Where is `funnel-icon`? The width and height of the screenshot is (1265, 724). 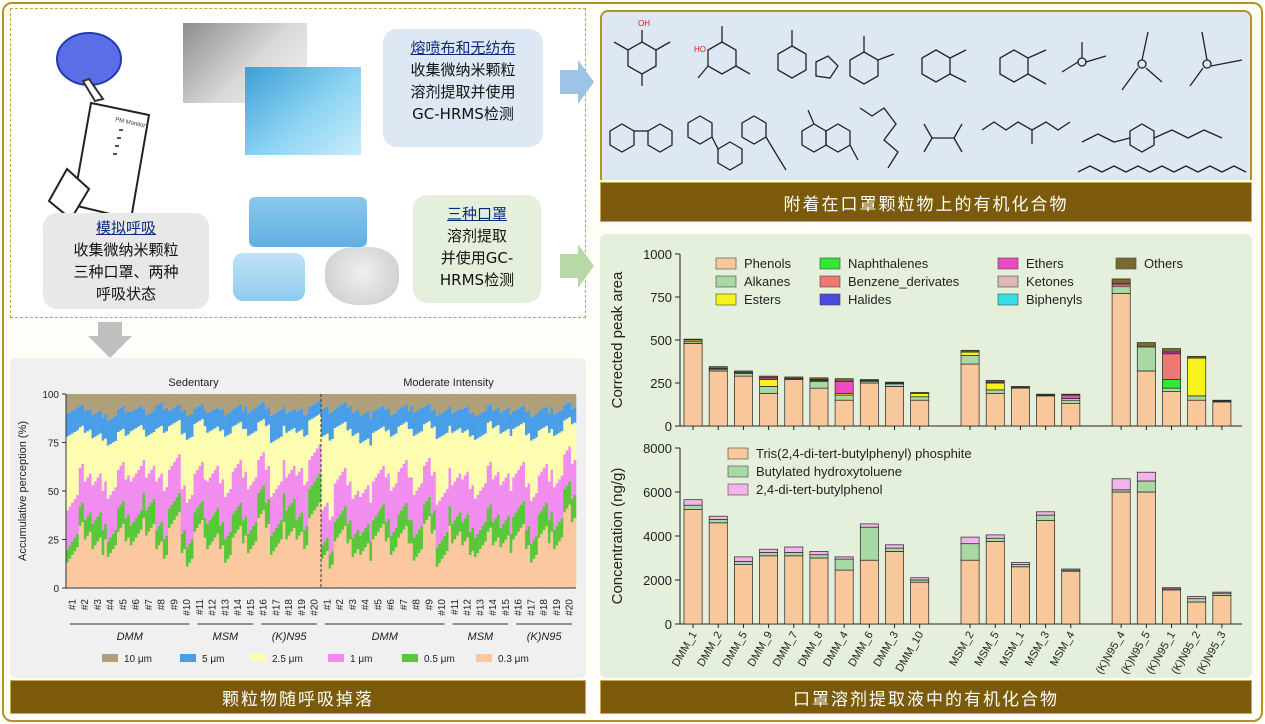 funnel-icon is located at coordinates (89, 59).